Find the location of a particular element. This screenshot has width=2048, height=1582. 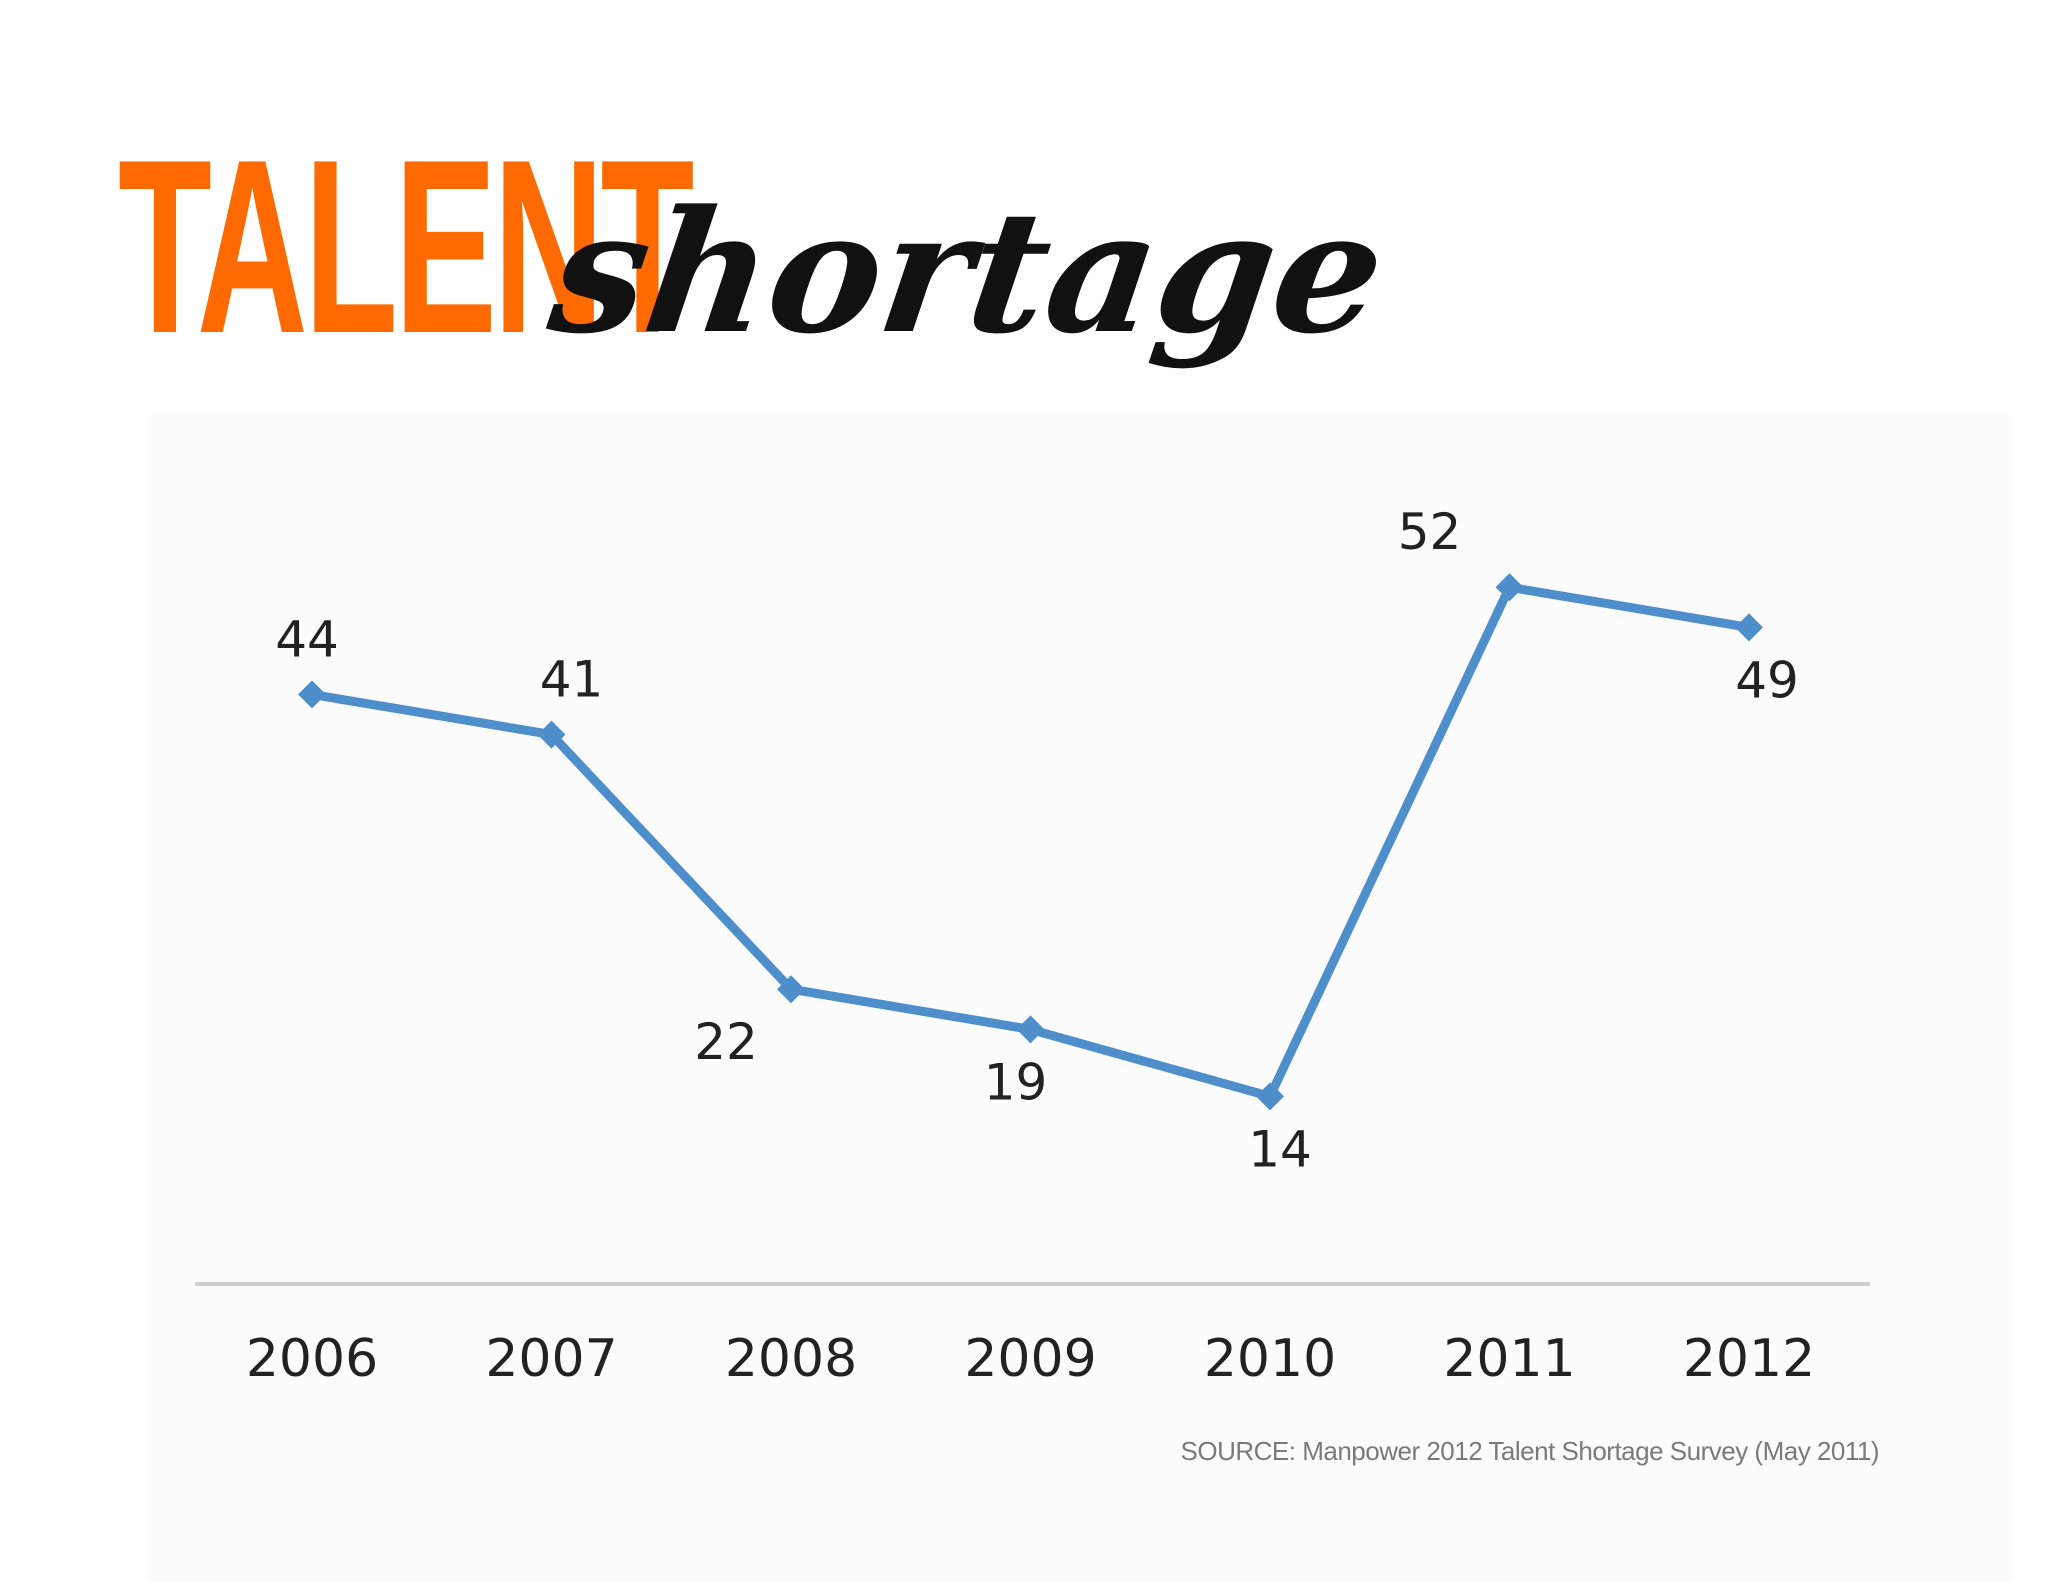

data-label: 22 is located at coordinates (726, 1042).